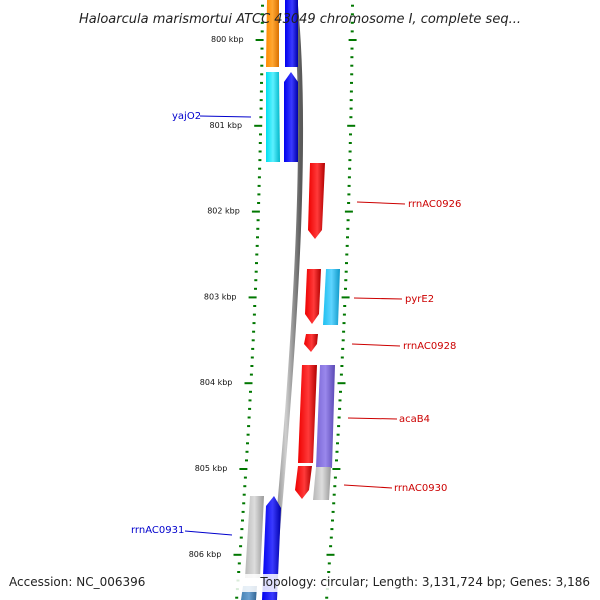  I want to click on leader-rrnAC0930, so click(368, 486).